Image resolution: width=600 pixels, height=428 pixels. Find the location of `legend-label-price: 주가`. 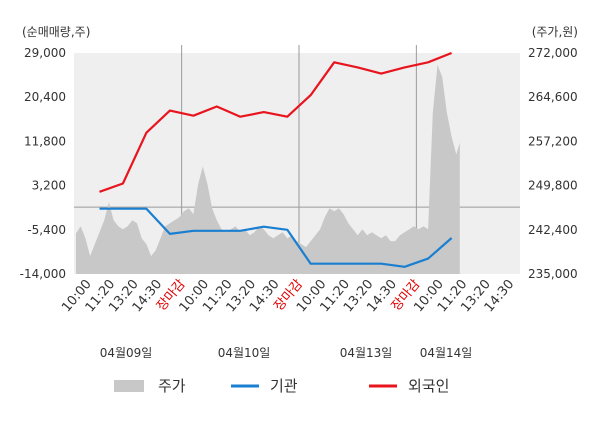

legend-label-price: 주가 is located at coordinates (172, 386).